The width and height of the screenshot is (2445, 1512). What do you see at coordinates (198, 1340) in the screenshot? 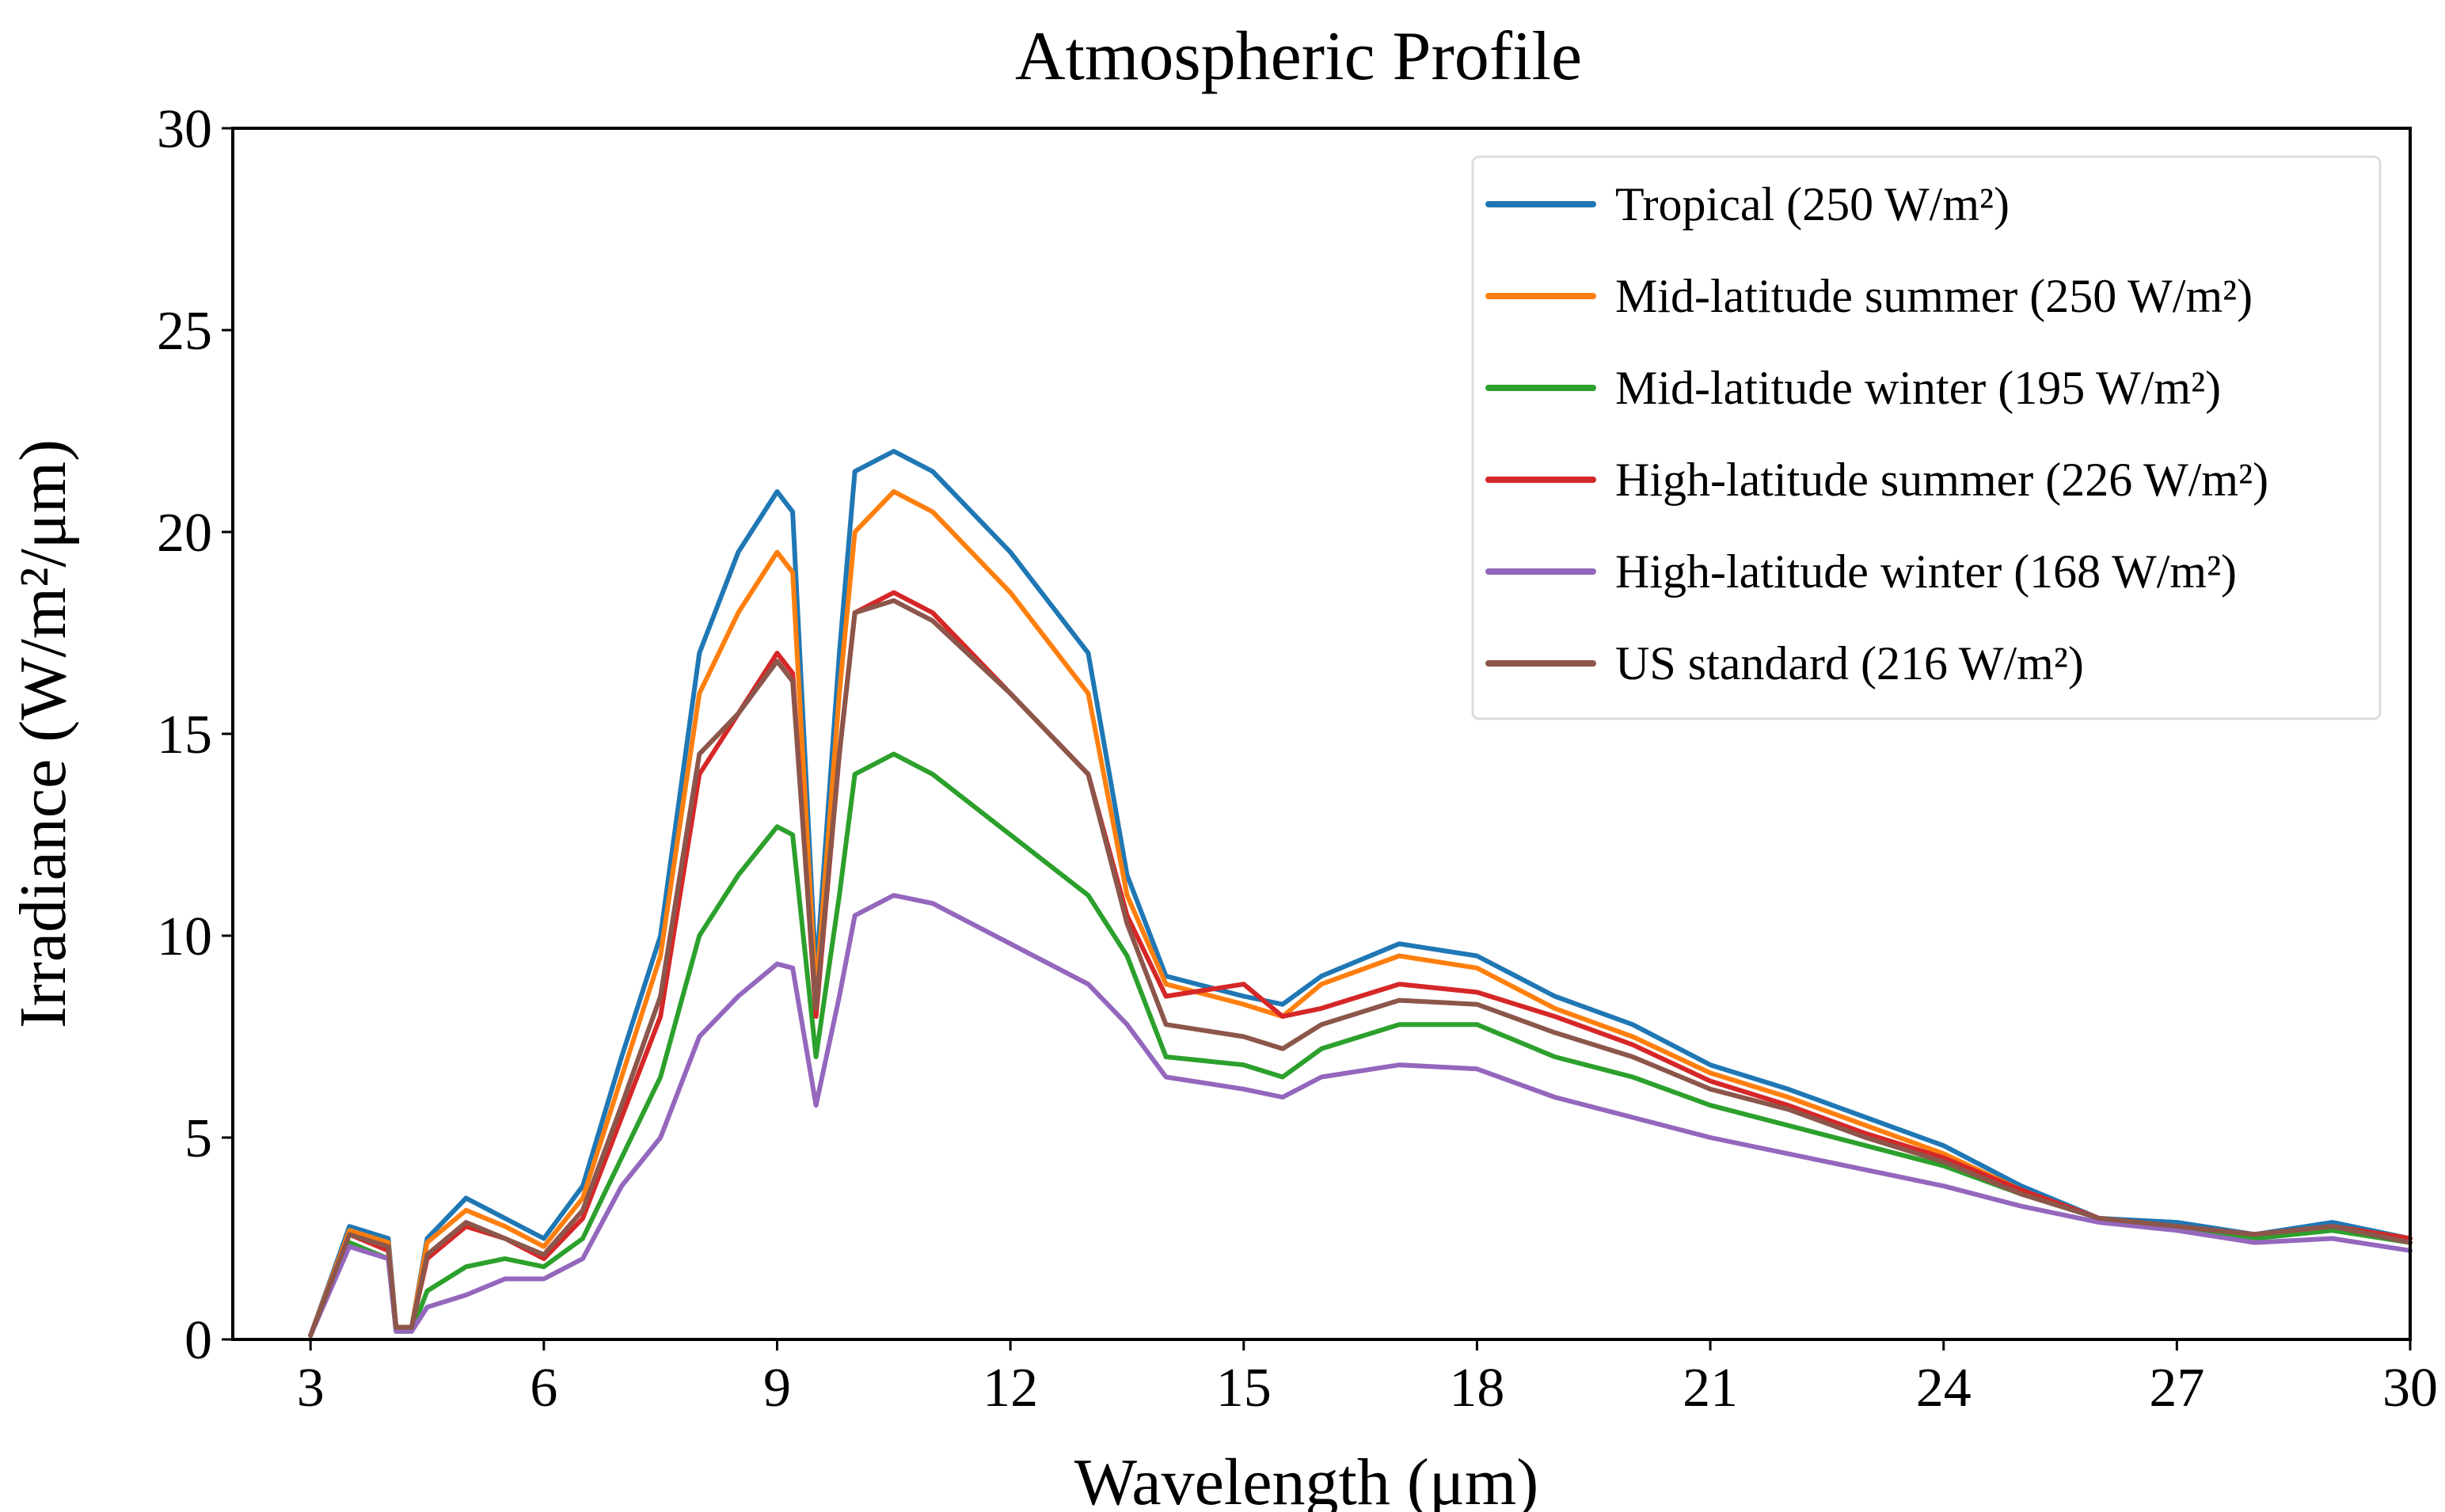
I see `y-tick-label: 0` at bounding box center [198, 1340].